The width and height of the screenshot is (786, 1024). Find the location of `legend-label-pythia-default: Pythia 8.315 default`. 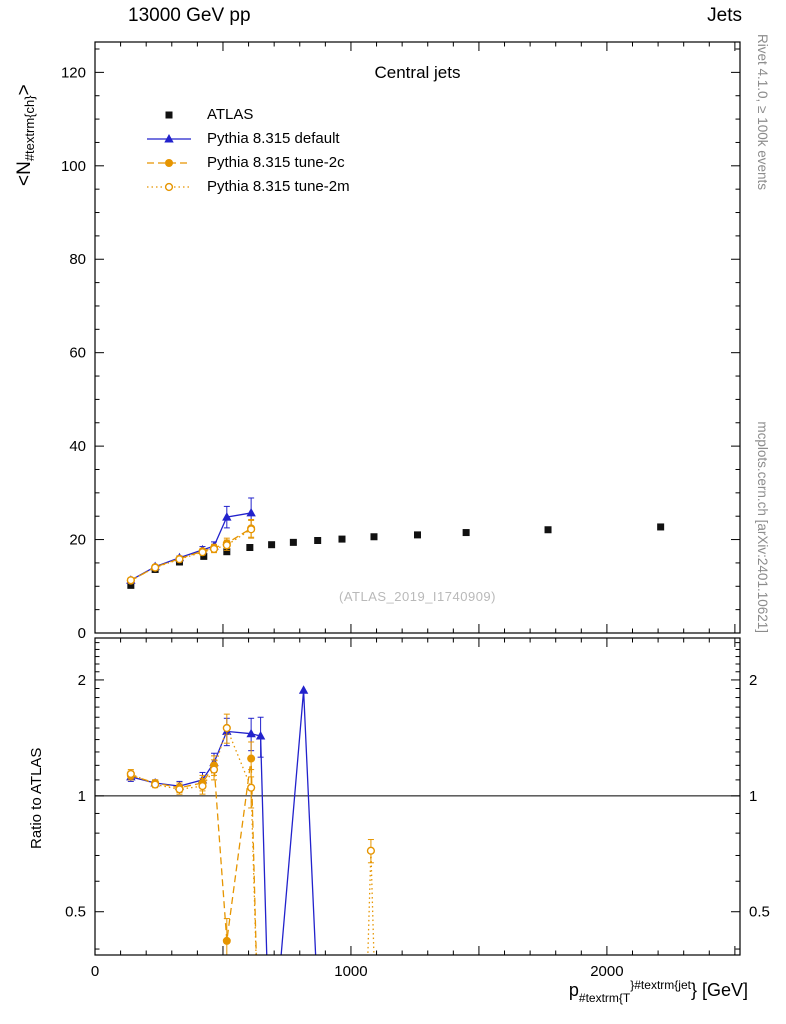

legend-label-pythia-default: Pythia 8.315 default is located at coordinates (273, 138).